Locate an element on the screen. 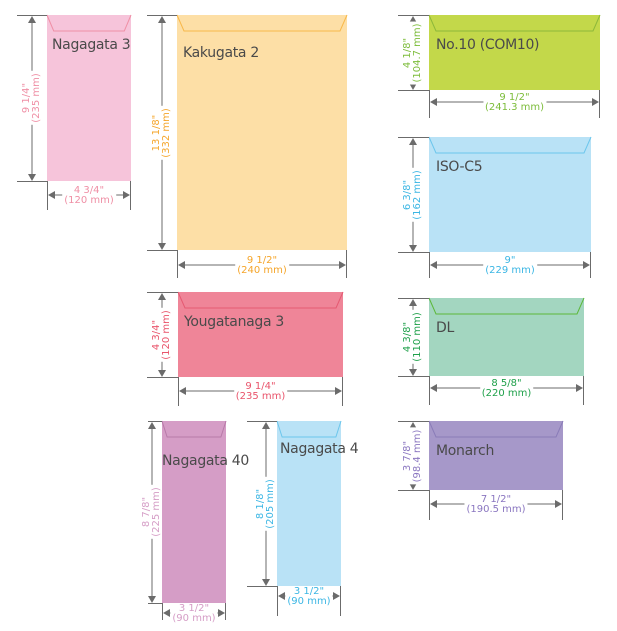  height-label: 4 1/8" (104.7 mm) is located at coordinates (412, 52).